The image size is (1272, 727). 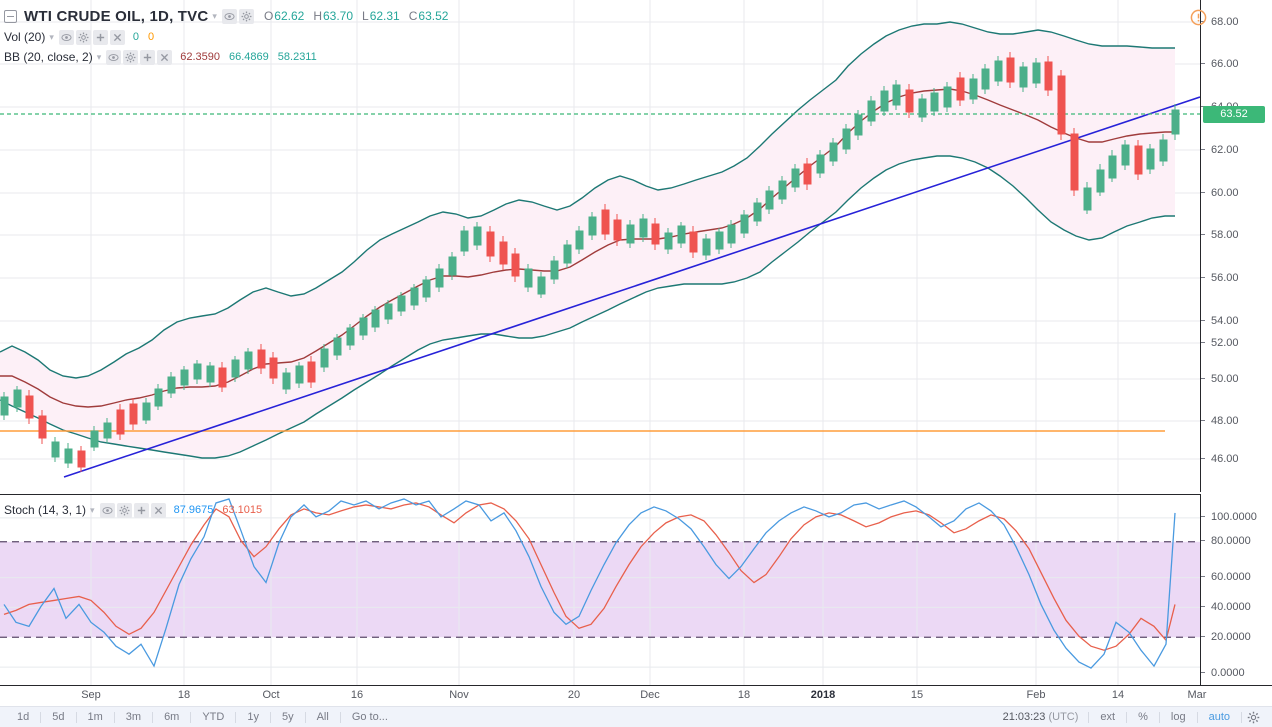 I want to click on bb-indicator-label: BB (20, close, 2), so click(x=48, y=57).